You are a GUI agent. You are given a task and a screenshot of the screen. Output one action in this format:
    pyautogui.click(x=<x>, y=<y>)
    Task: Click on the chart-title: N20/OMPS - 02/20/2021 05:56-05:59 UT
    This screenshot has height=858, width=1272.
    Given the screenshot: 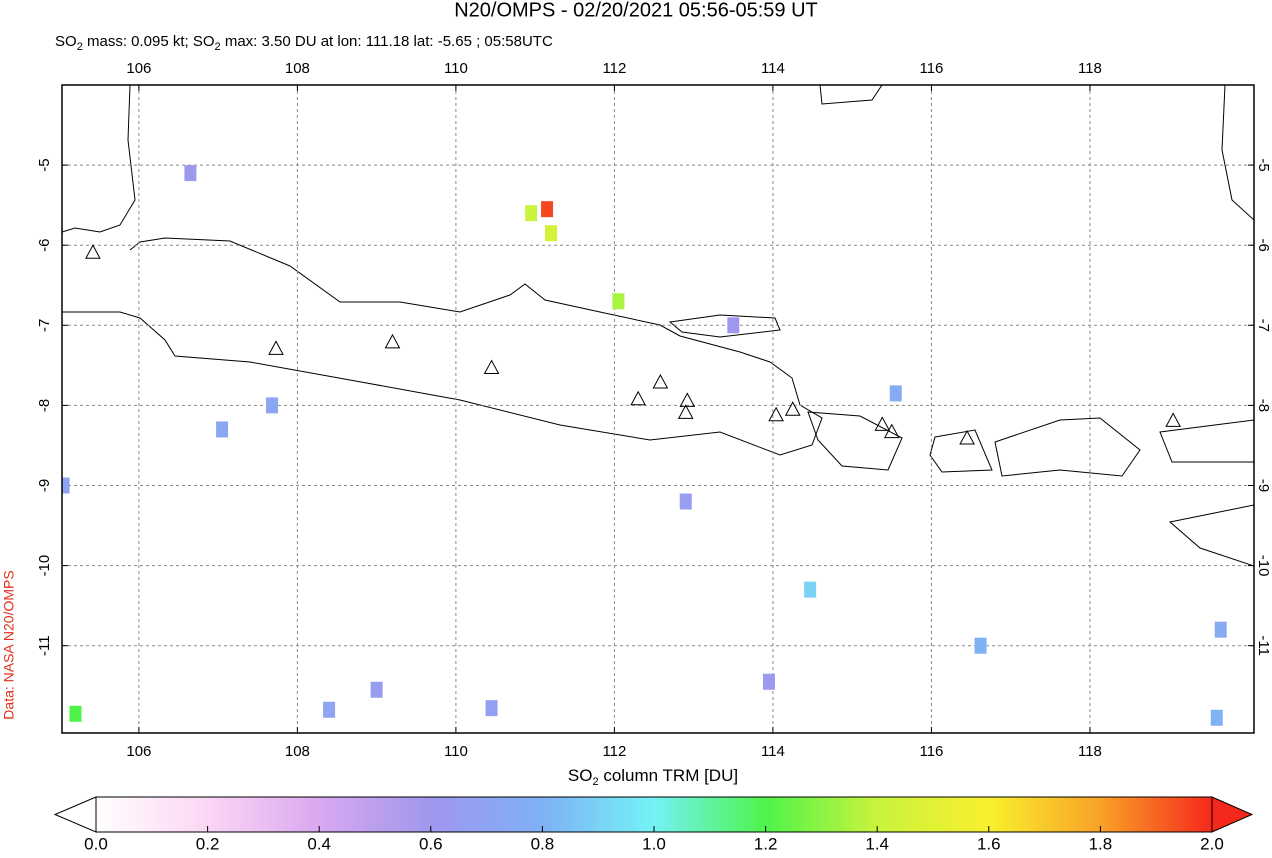 What is the action you would take?
    pyautogui.click(x=636, y=10)
    